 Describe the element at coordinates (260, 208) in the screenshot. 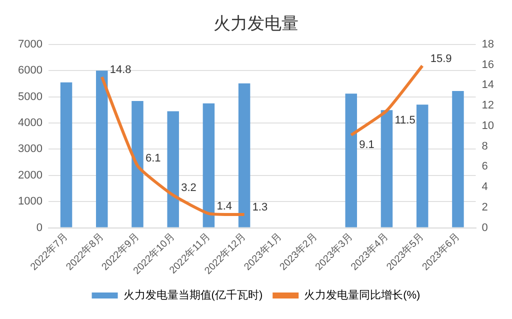

I see `data-label: 1.3` at that location.